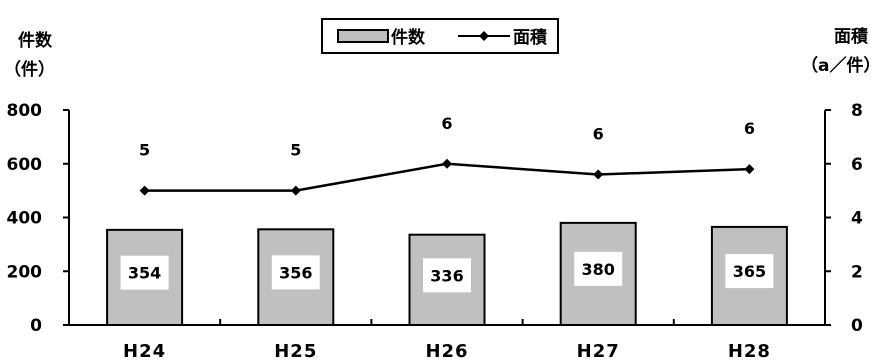 The height and width of the screenshot is (363, 892). What do you see at coordinates (446, 351) in the screenshot?
I see `x-tick-label-H26: H26` at bounding box center [446, 351].